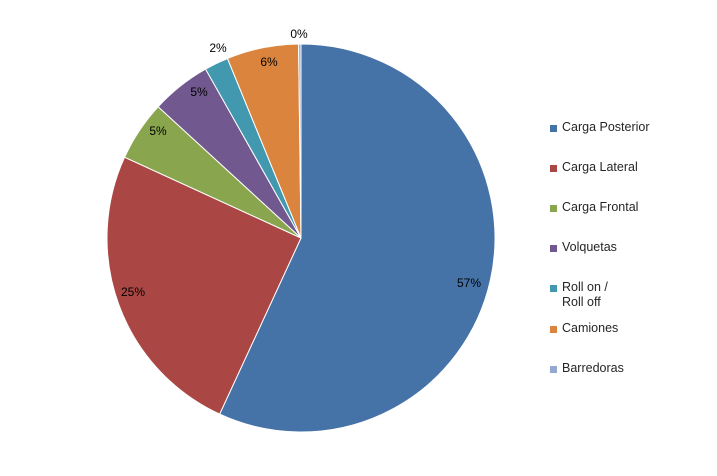 Image resolution: width=717 pixels, height=476 pixels. Describe the element at coordinates (630, 140) in the screenshot. I see `legend-item-0: Carga Posterior` at that location.